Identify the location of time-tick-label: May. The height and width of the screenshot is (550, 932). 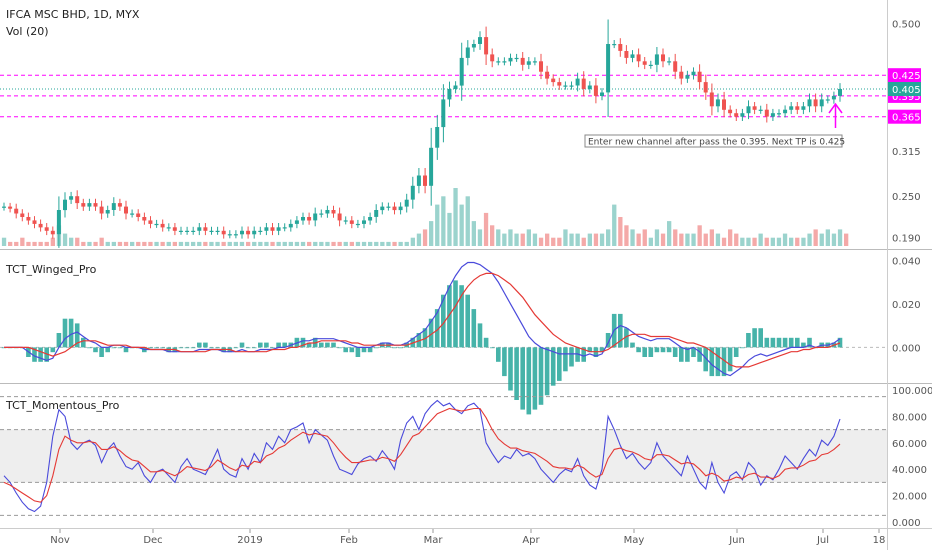
(634, 540).